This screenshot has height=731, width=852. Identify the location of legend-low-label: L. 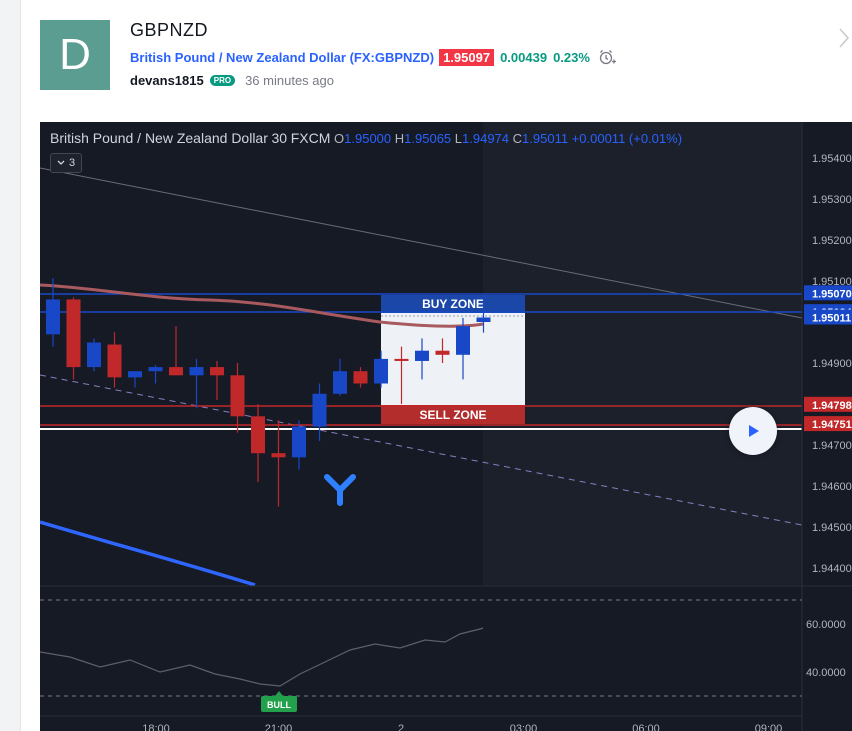
(458, 138).